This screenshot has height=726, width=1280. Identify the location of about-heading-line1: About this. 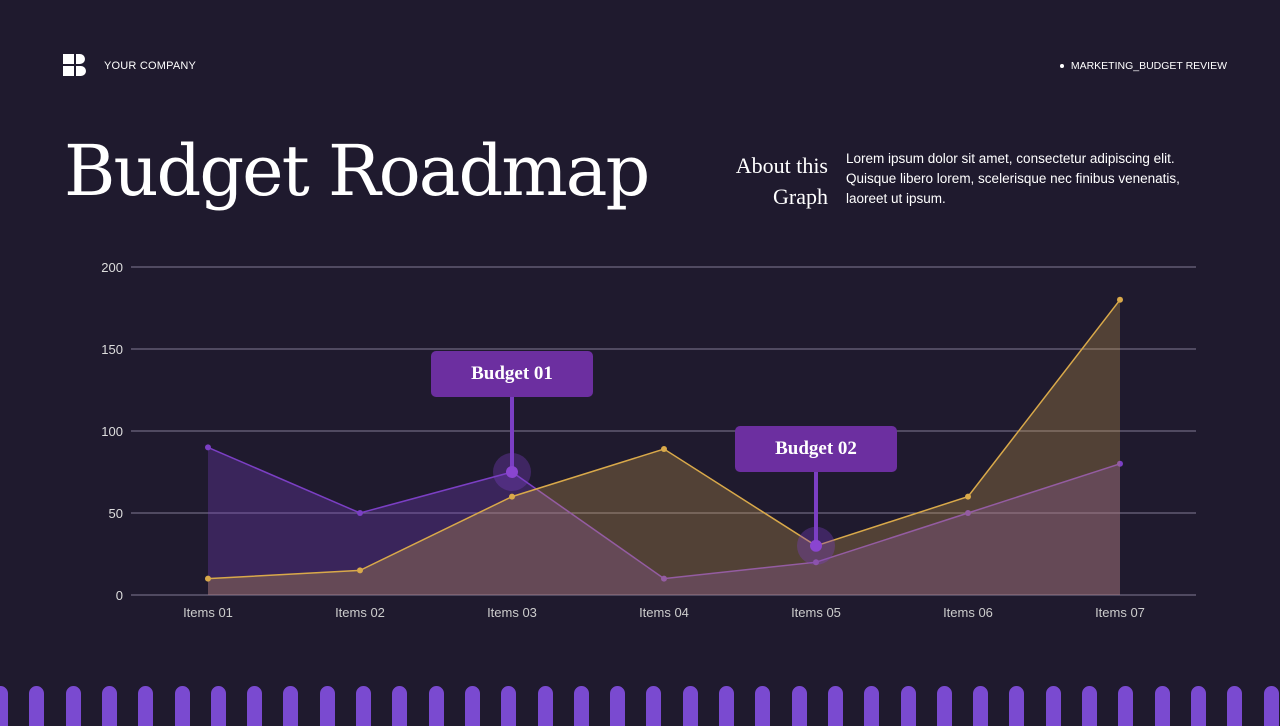
(781, 165).